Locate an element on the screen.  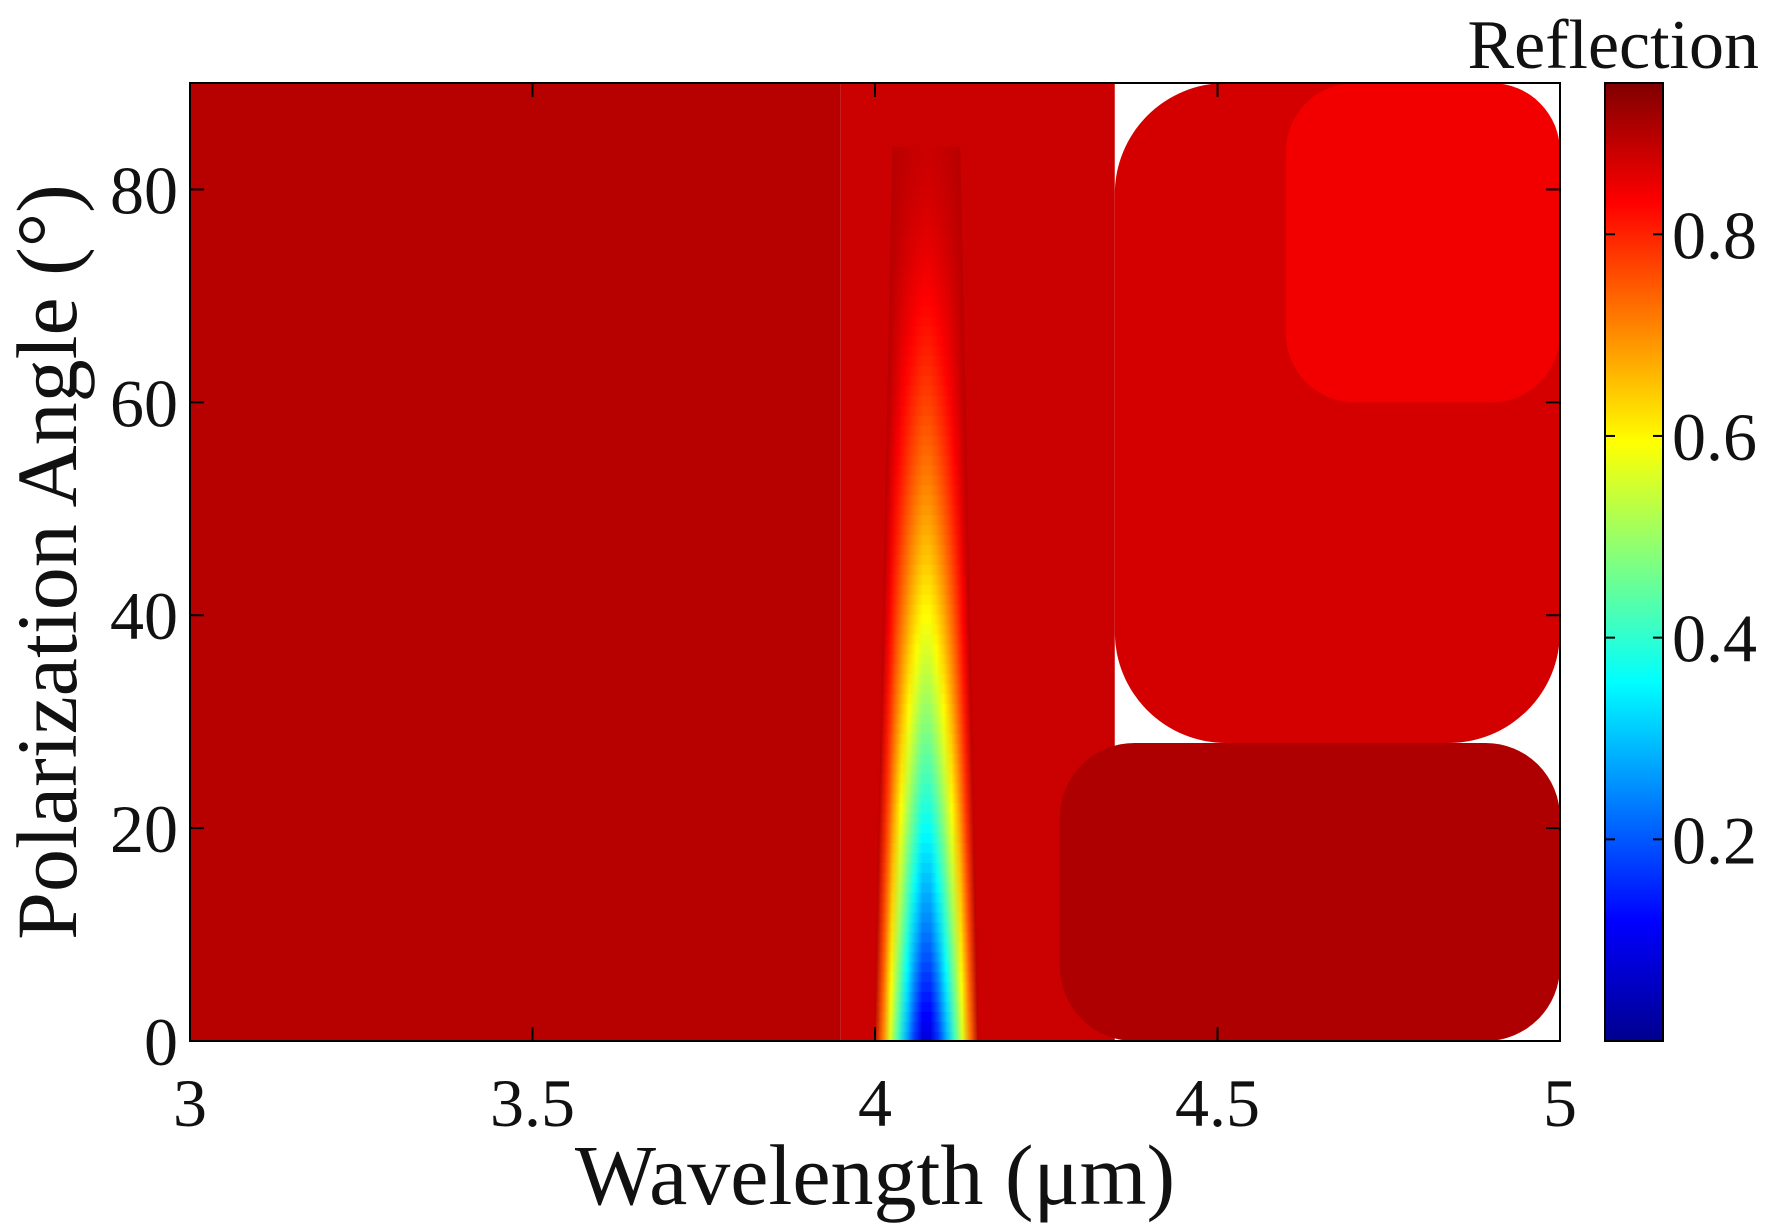
colorbar-tick-label: 0.8 is located at coordinates (1714, 235).